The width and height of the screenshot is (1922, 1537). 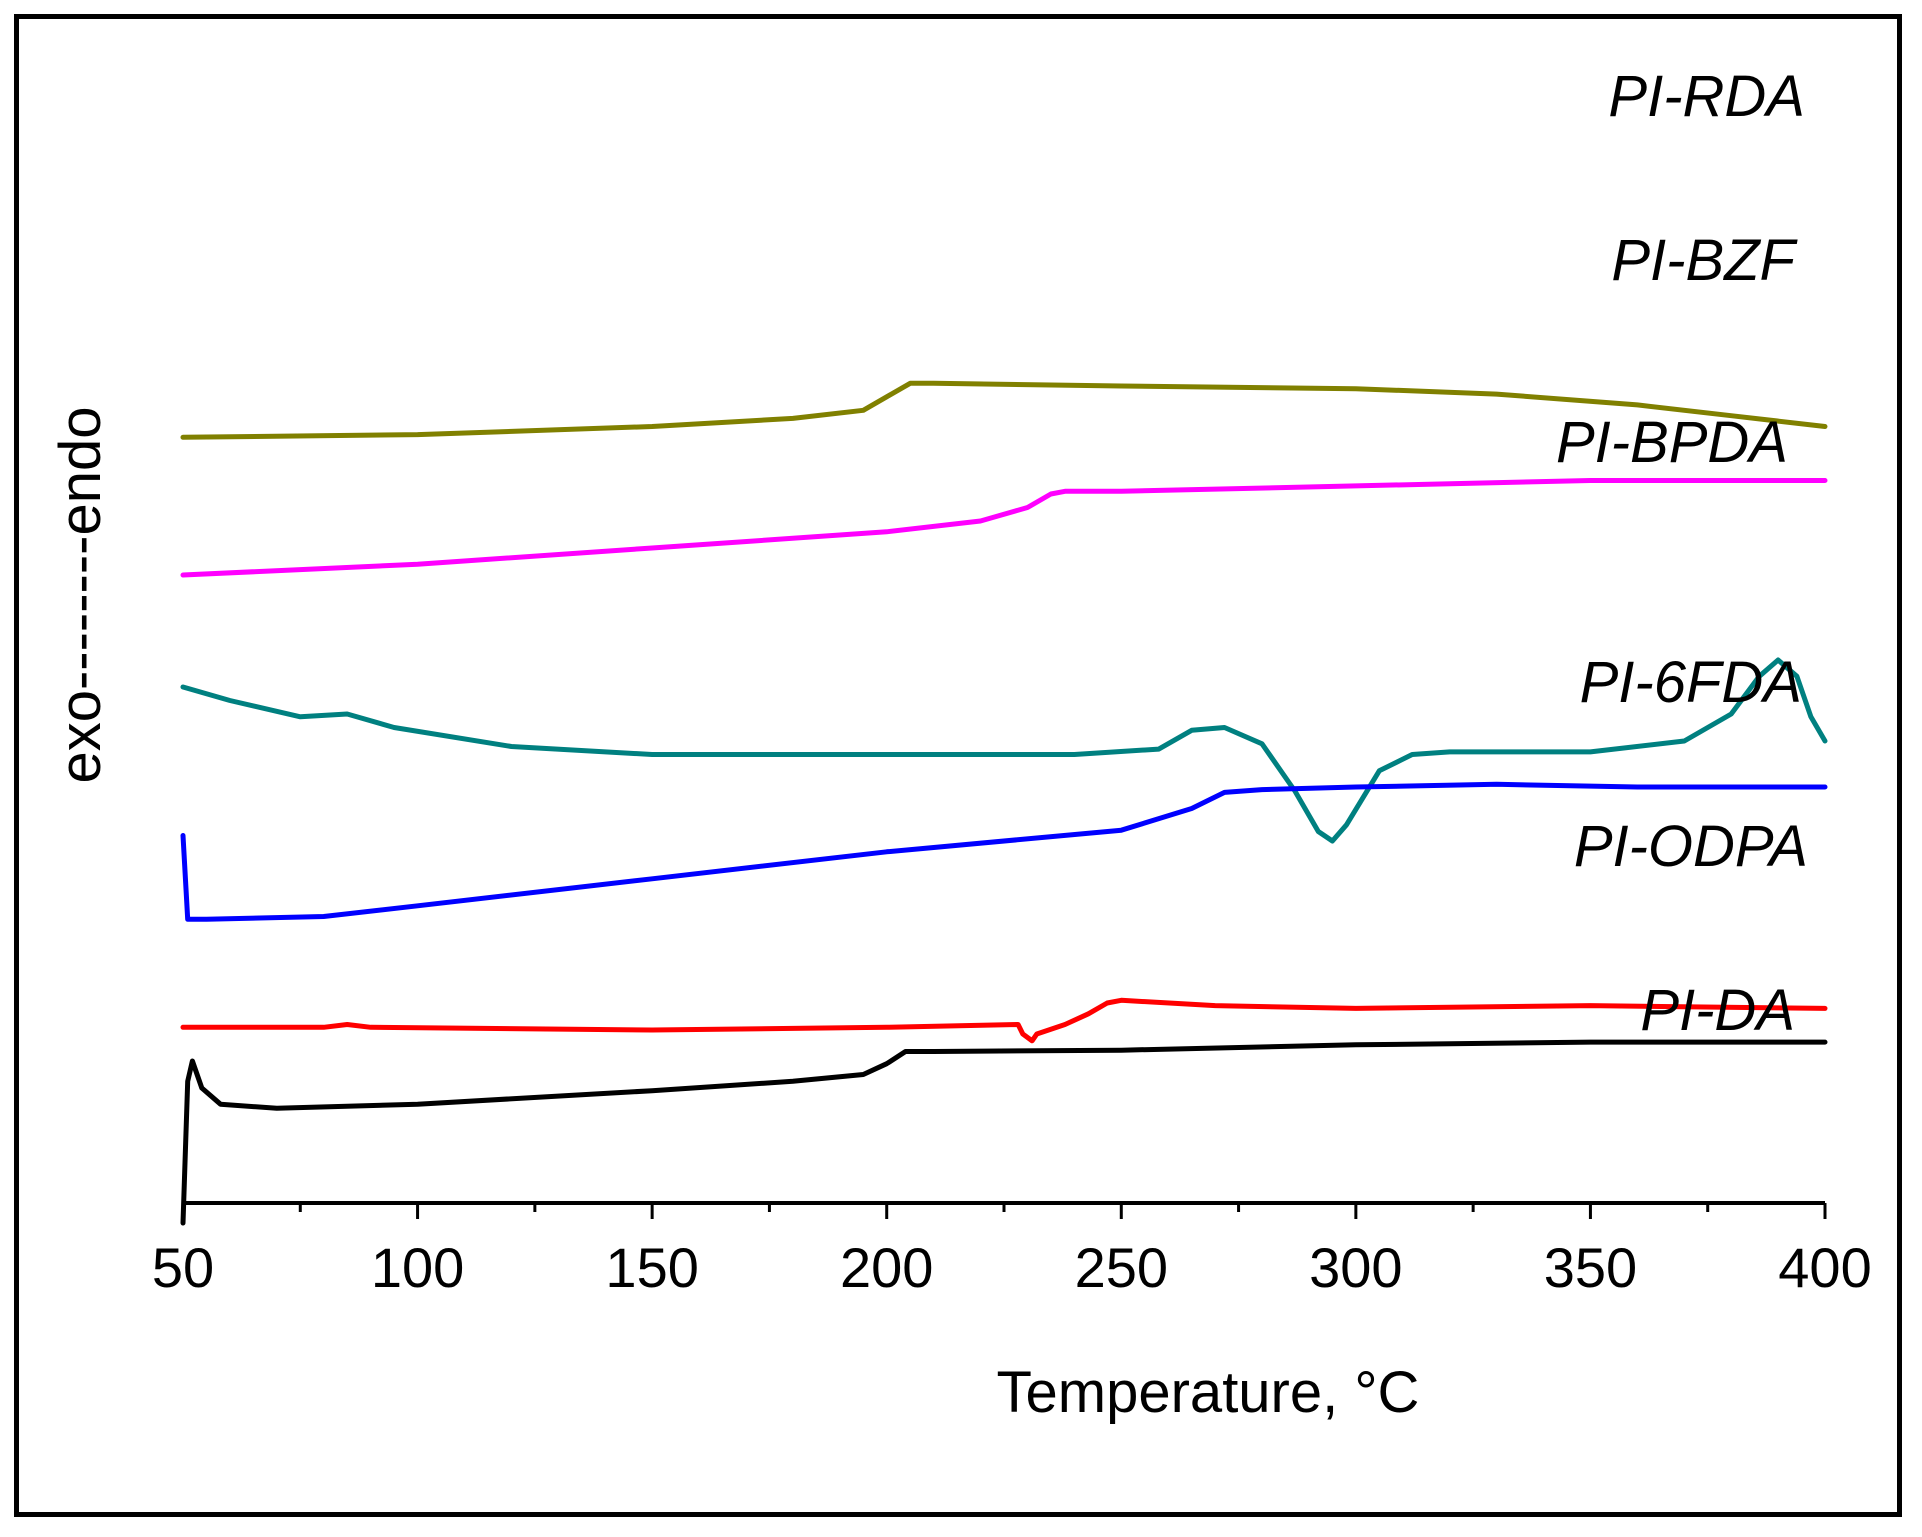 I want to click on series-label-pi-bzf: PI-BZF, so click(x=1704, y=260).